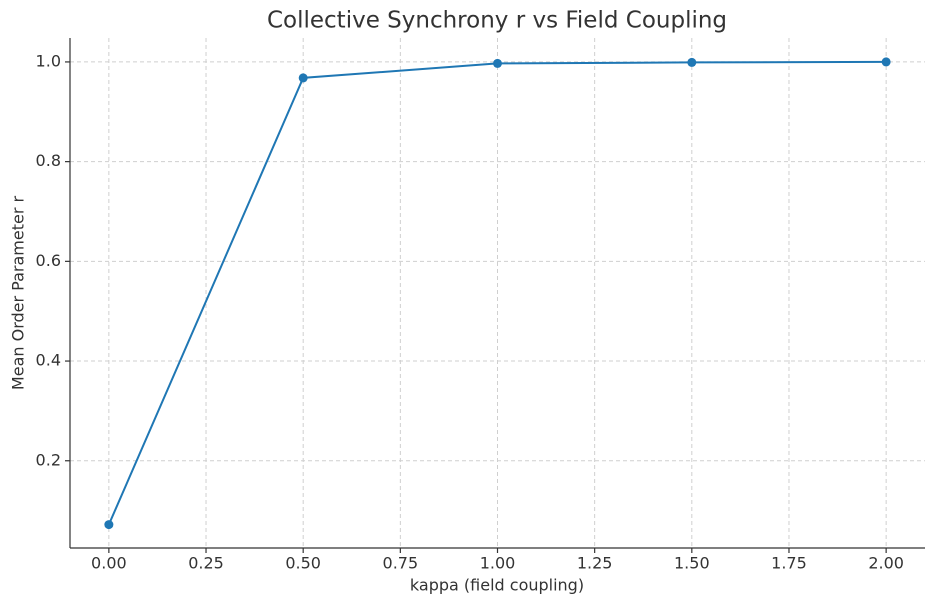 The width and height of the screenshot is (936, 607). What do you see at coordinates (18, 293) in the screenshot?
I see `y-axis-label: Mean Order Parameter r` at bounding box center [18, 293].